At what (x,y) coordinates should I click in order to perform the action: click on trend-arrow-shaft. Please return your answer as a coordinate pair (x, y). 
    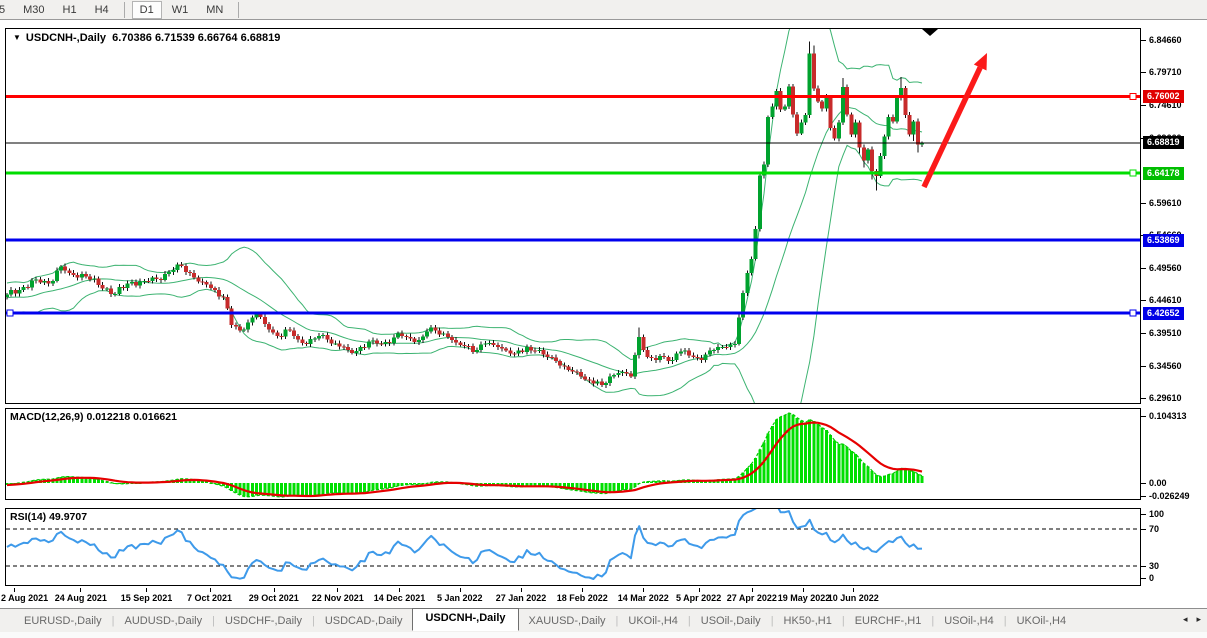
    Looking at the image, I should click on (952, 127).